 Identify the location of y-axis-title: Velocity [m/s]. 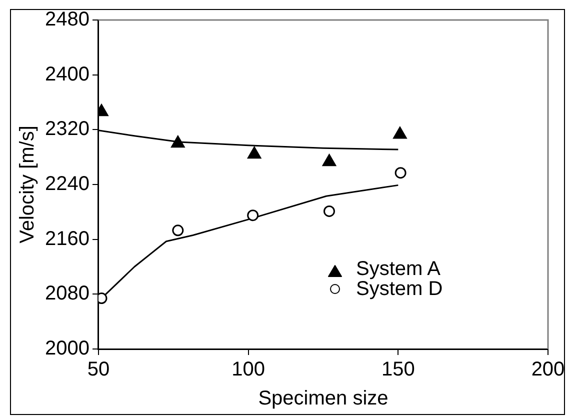
(27, 185).